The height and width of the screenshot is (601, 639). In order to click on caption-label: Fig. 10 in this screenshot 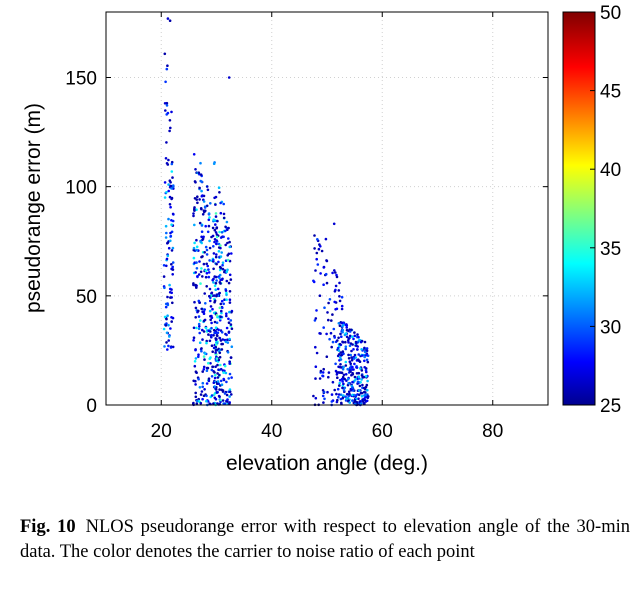, I will do `click(48, 527)`.